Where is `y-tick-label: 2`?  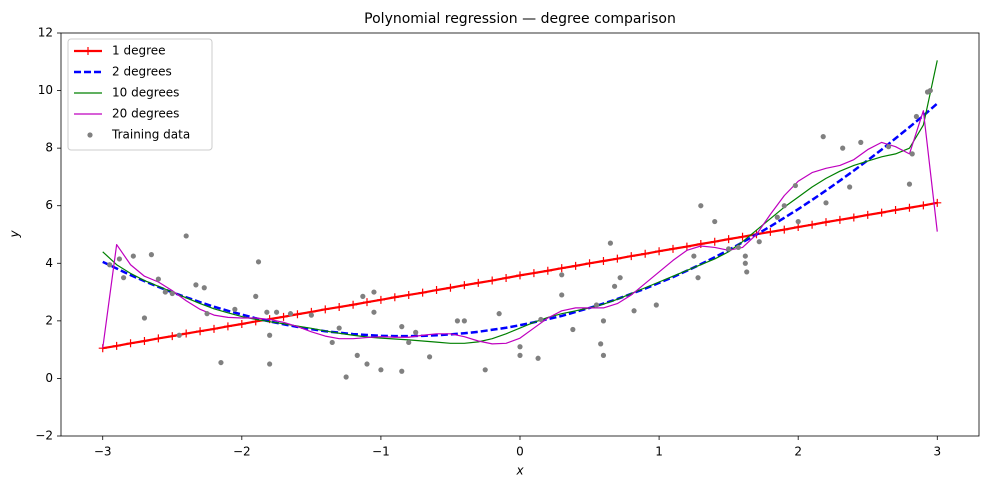 y-tick-label: 2 is located at coordinates (49, 320).